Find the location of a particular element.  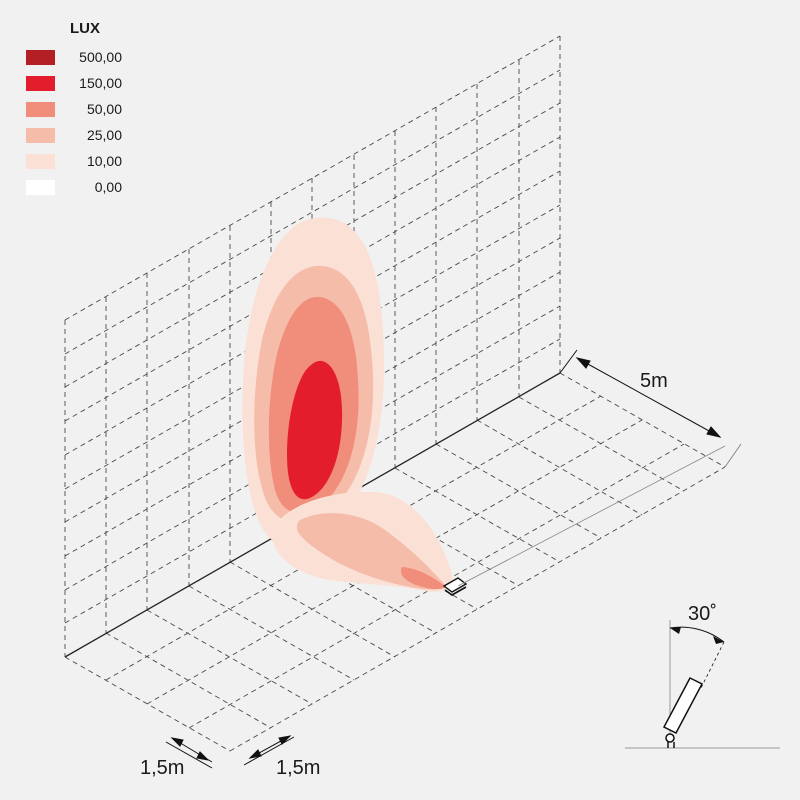

legend-value: 25,00 is located at coordinates (104, 135).